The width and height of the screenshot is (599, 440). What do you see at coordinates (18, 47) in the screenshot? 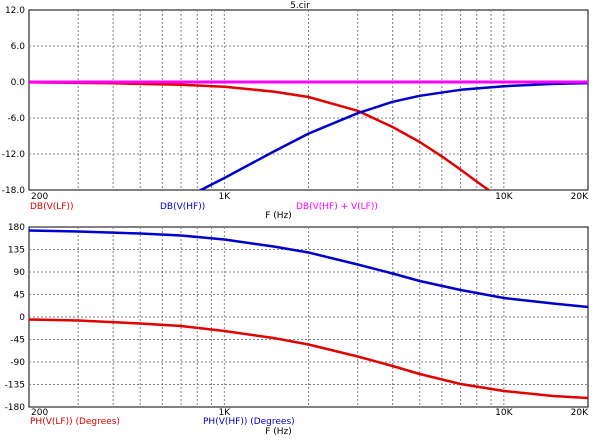
I see `y-tick-label: 6.0` at bounding box center [18, 47].